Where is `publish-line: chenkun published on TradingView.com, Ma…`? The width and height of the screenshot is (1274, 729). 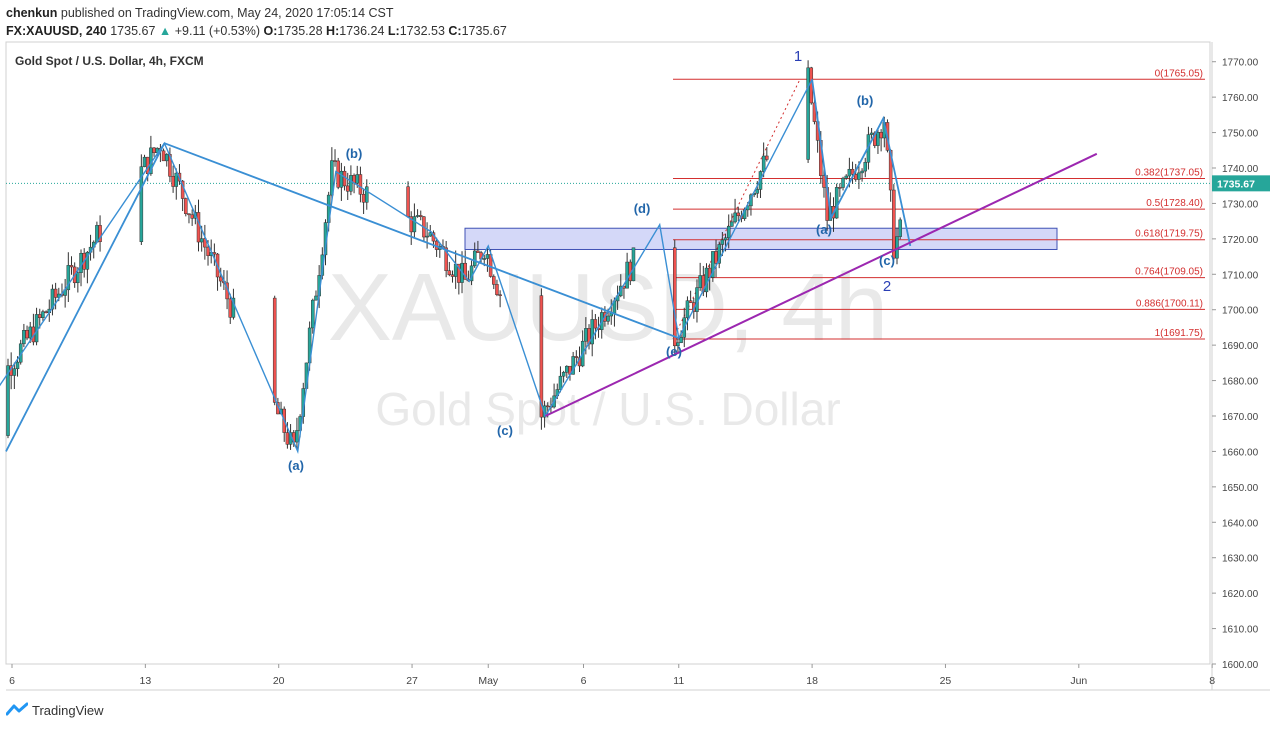 publish-line: chenkun published on TradingView.com, Ma… is located at coordinates (256, 13).